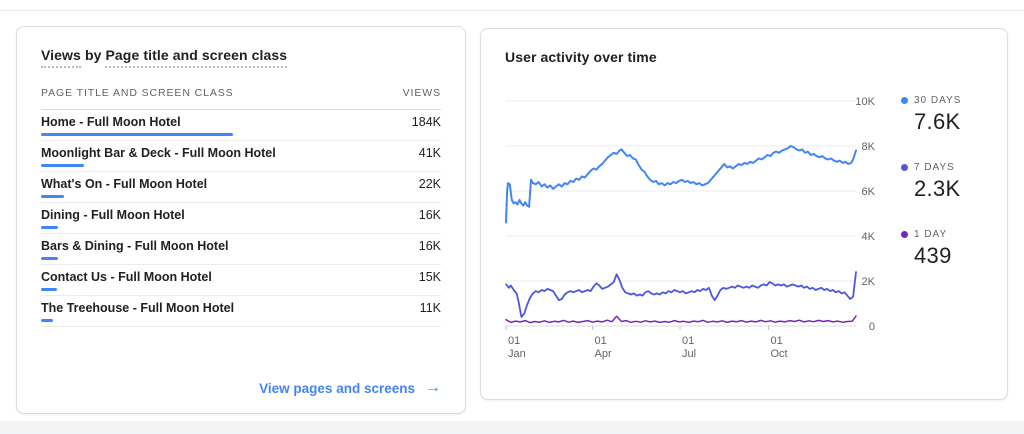 The width and height of the screenshot is (1024, 434). What do you see at coordinates (429, 277) in the screenshot?
I see `row-value: 15K` at bounding box center [429, 277].